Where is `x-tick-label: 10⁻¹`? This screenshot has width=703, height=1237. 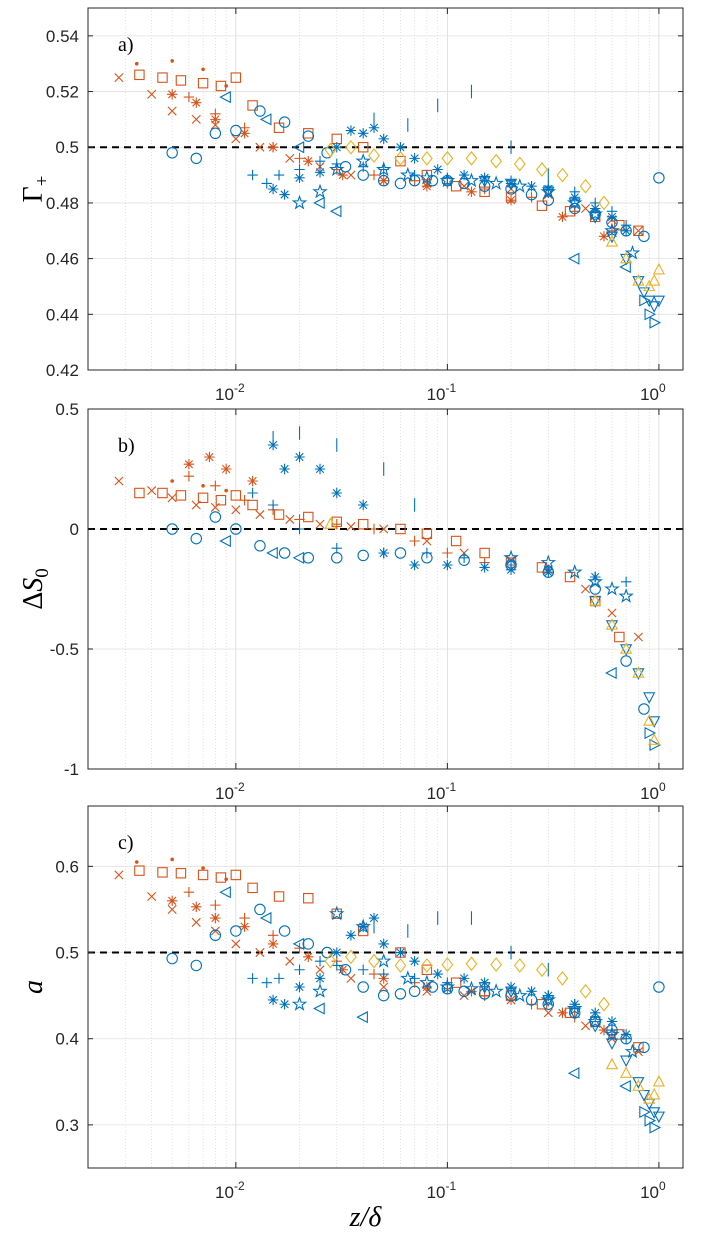 x-tick-label: 10⁻¹ is located at coordinates (442, 392).